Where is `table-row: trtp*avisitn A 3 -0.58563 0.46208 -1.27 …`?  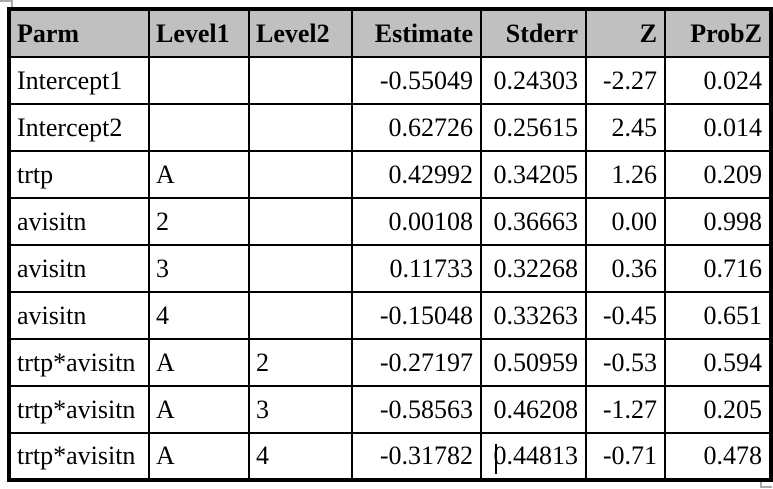
table-row: trtp*avisitn A 3 -0.58563 0.46208 -1.27 … is located at coordinates (390, 409).